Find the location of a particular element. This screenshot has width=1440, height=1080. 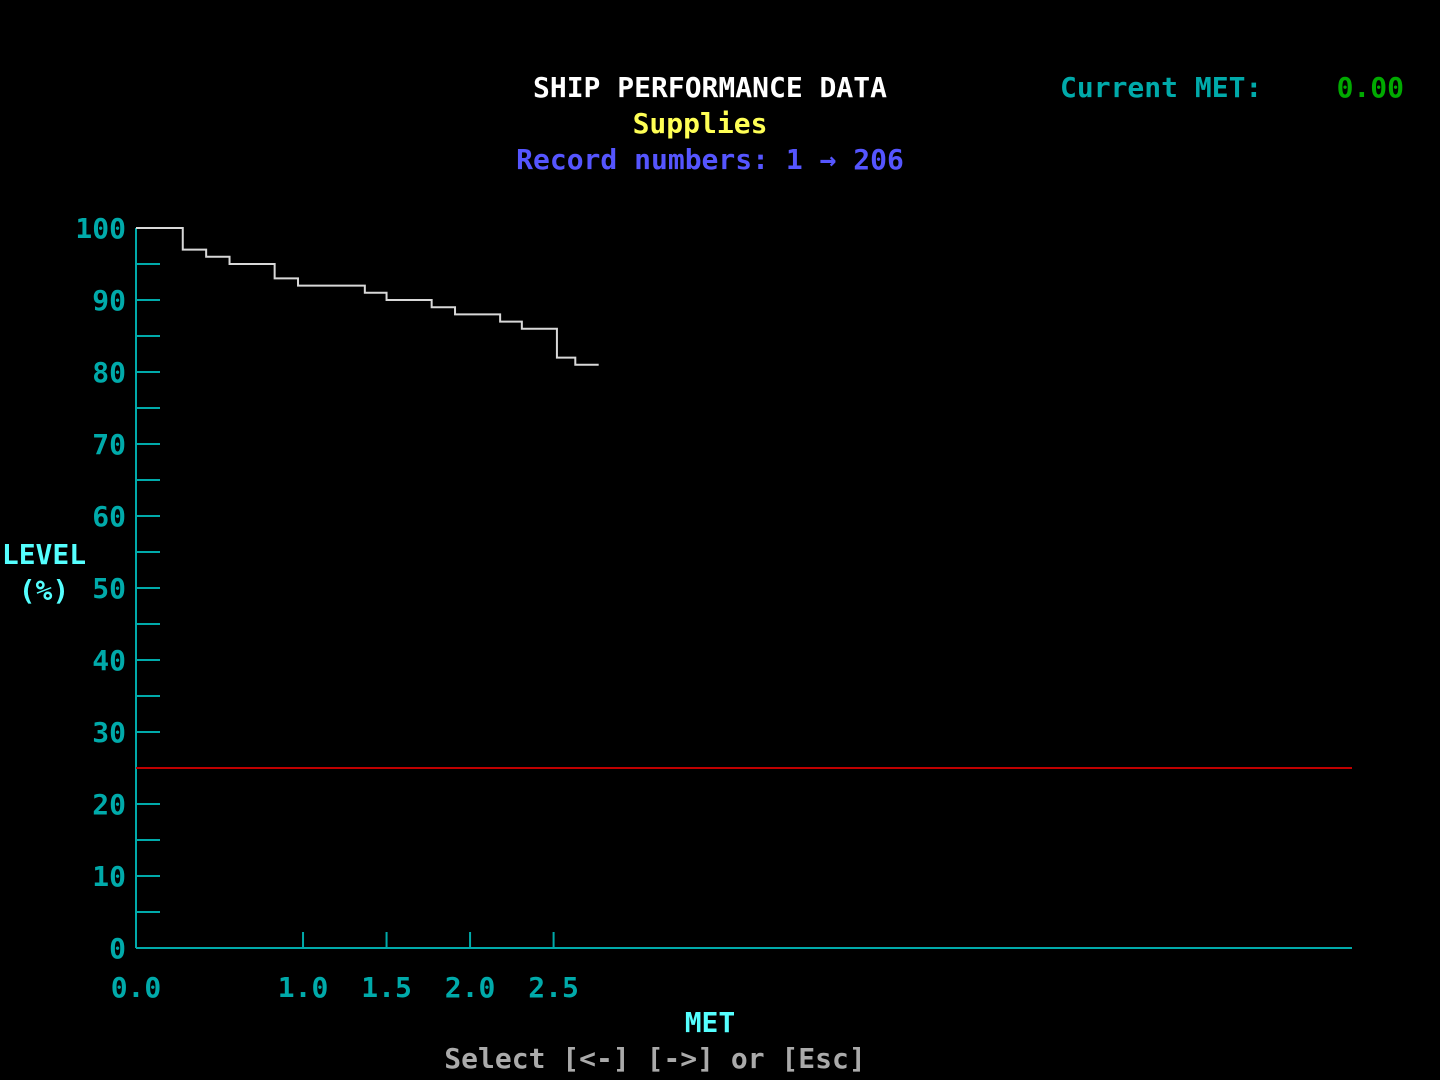

x-tick-label: 1.0 is located at coordinates (303, 987).